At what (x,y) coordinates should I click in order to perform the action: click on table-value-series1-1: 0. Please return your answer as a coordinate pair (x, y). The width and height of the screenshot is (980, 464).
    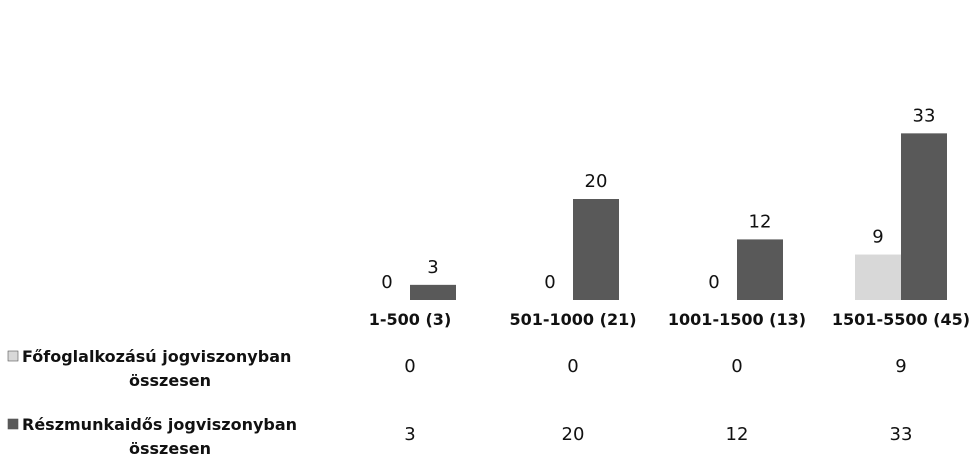
    Looking at the image, I should click on (409, 366).